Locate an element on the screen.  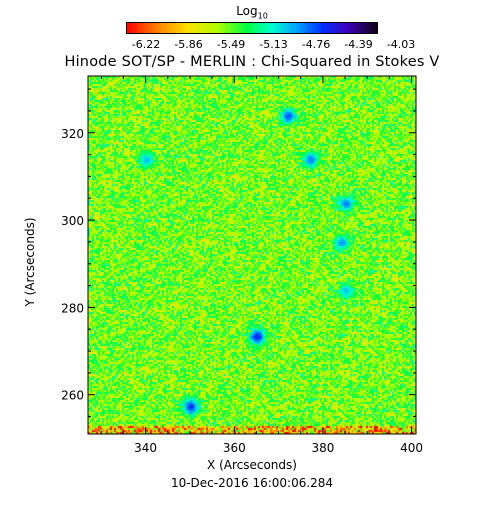
y-axis-label: Y (Arcseconds) is located at coordinates (30, 262).